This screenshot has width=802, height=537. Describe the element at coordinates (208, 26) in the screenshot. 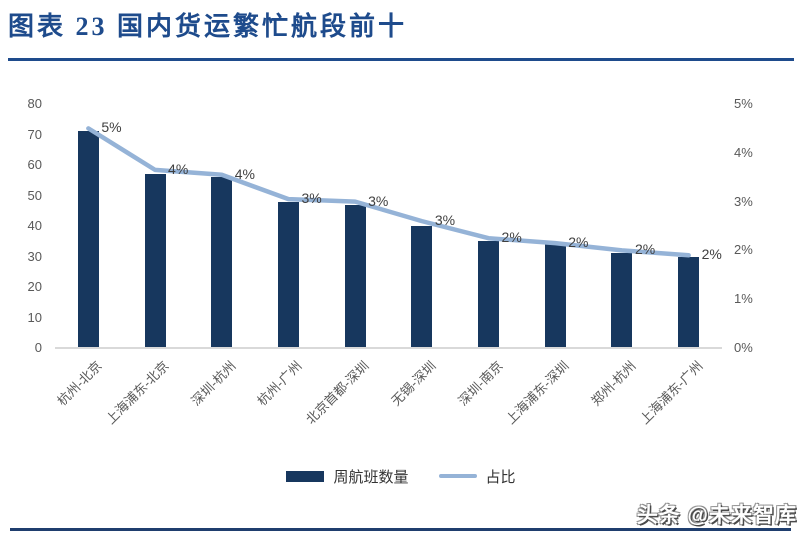

I see `chart-title: 图表 23 国内货运繁忙航段前十` at that location.